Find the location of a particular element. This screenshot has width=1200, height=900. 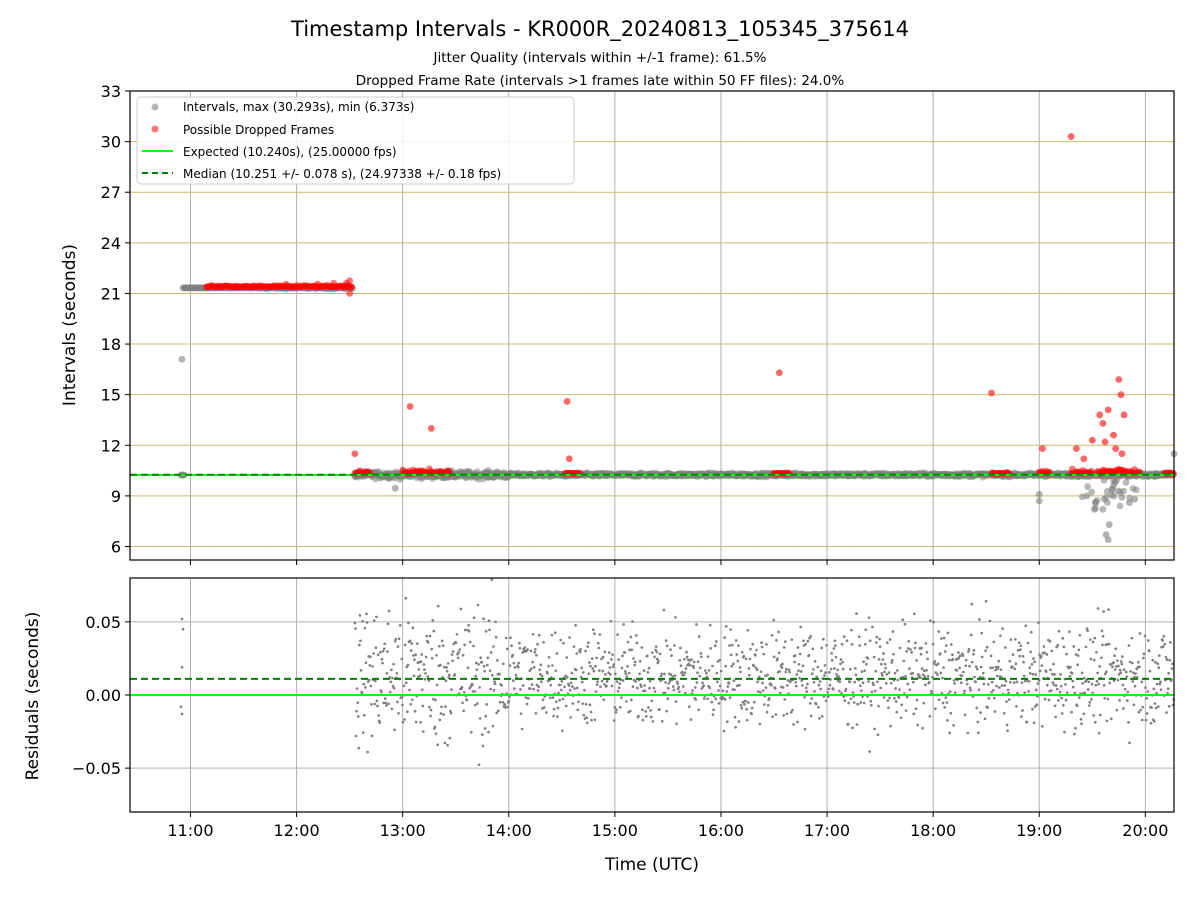

residuals-y-tick-label: 0.00 is located at coordinates (103, 695).